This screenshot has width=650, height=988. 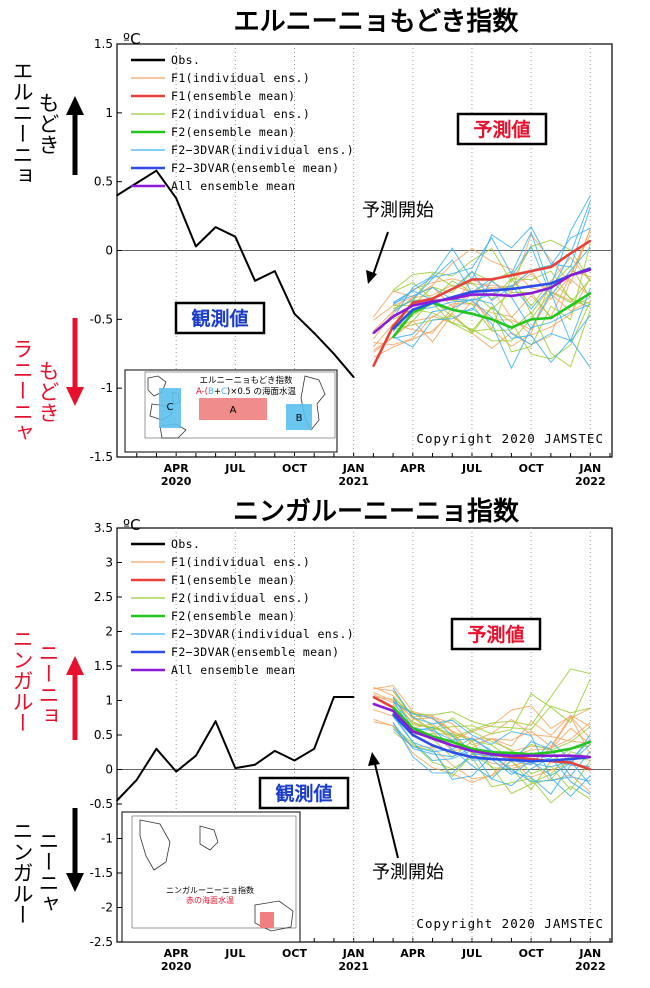 I want to click on legend-label: F1(individual ens.), so click(x=240, y=78).